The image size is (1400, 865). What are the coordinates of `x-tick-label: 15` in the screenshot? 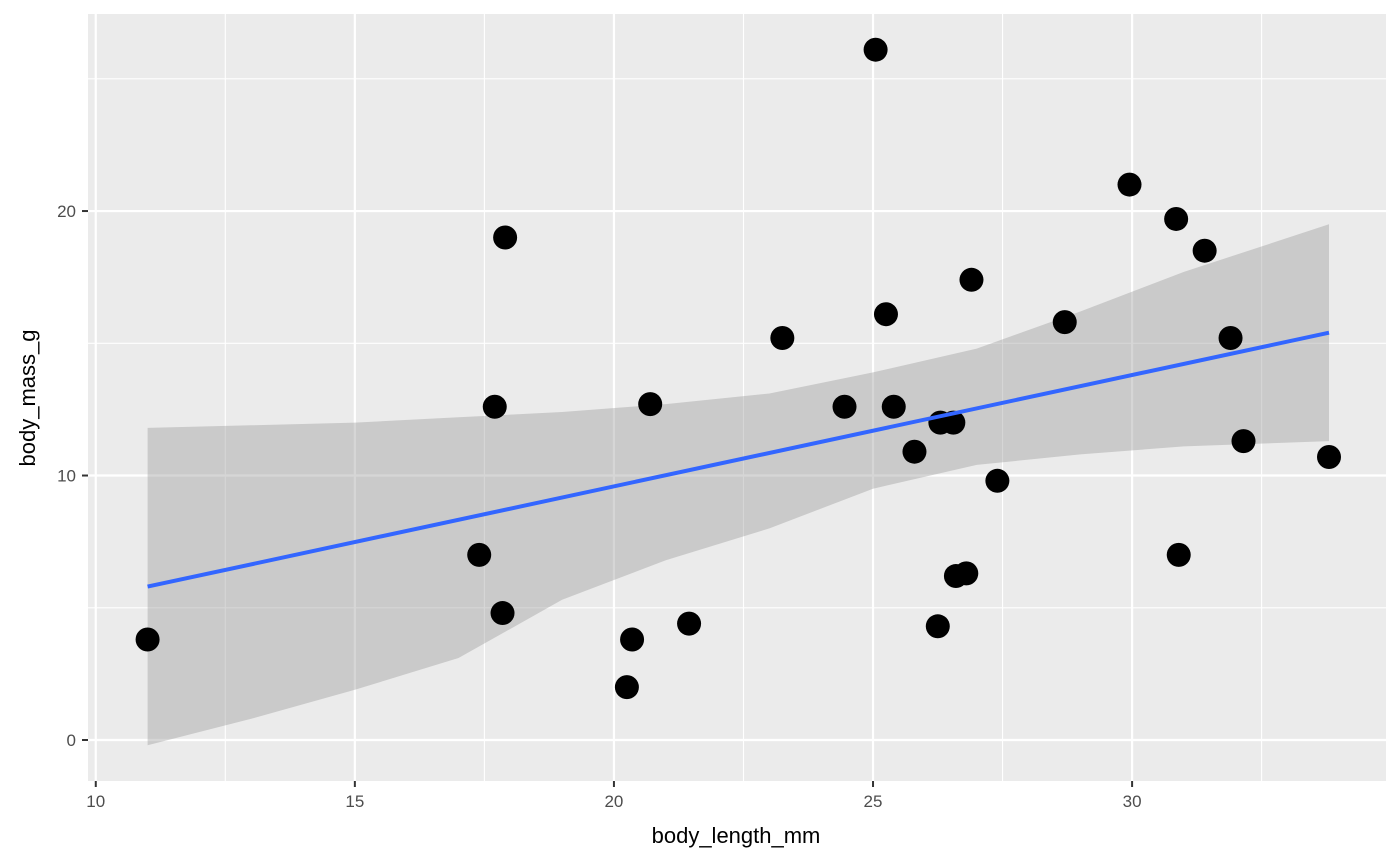 It's located at (354, 801).